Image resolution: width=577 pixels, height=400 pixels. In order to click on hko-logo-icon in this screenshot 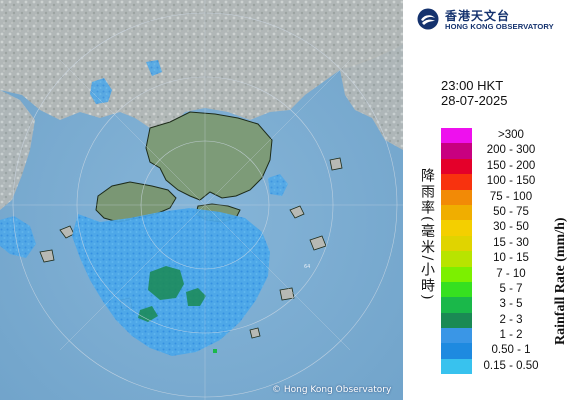, I will do `click(428, 19)`.